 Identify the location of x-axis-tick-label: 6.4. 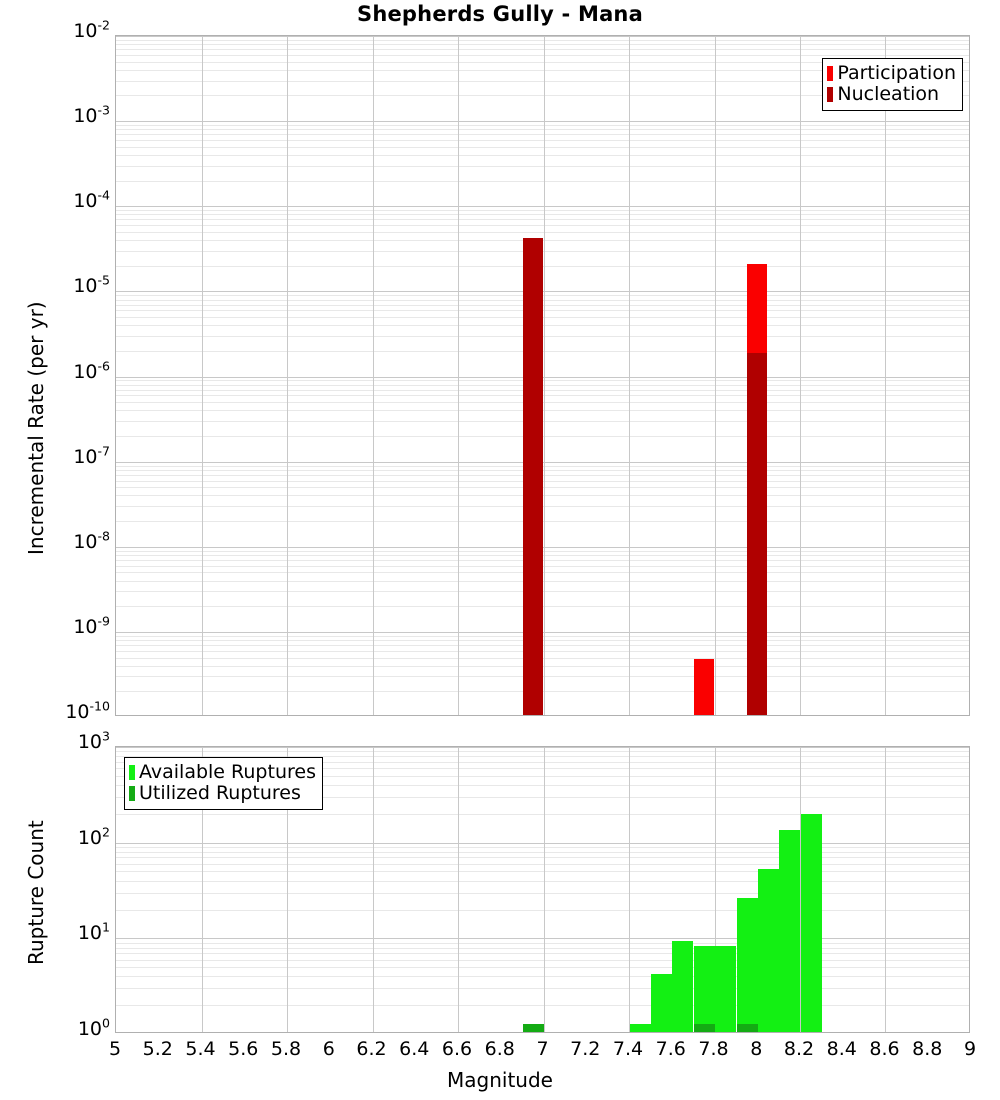
(414, 1049).